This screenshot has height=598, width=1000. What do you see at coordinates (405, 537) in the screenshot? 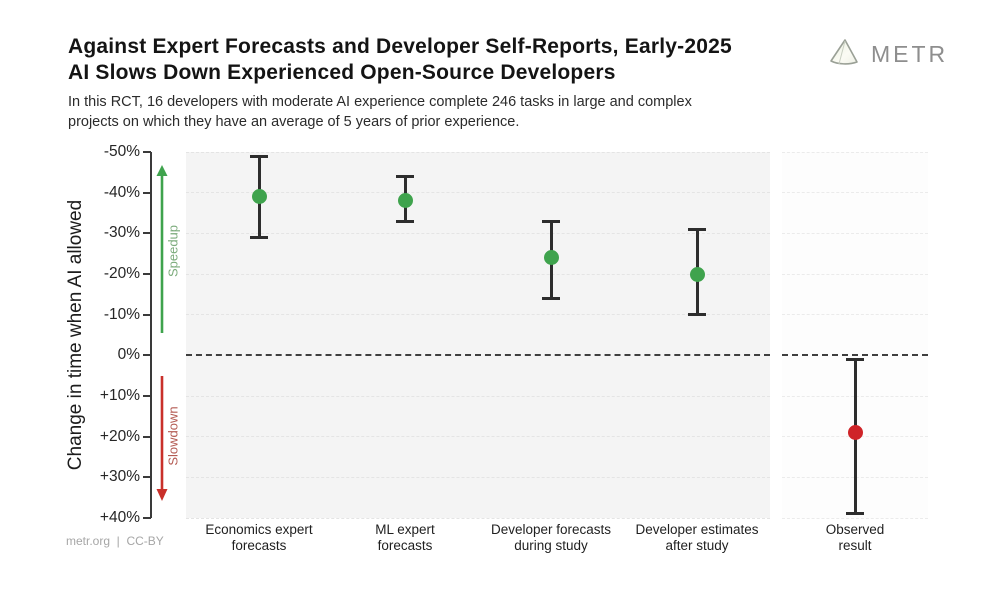
I see `category-label: ML expert forecasts` at bounding box center [405, 537].